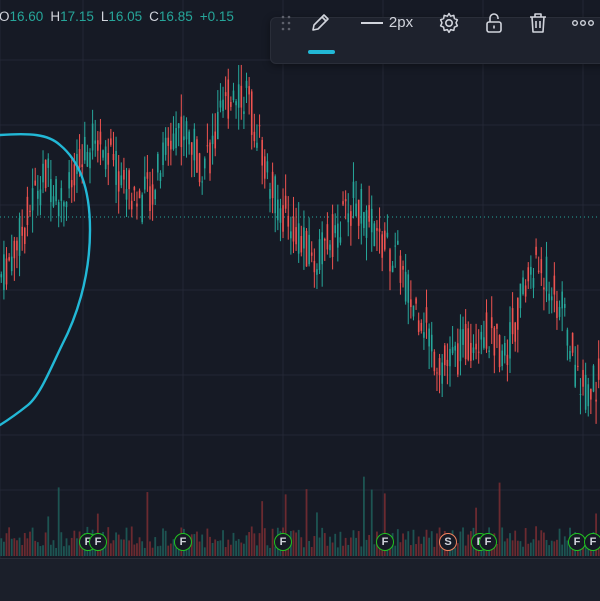 Image resolution: width=600 pixels, height=601 pixels. I want to click on unlock-icon, so click(494, 22).